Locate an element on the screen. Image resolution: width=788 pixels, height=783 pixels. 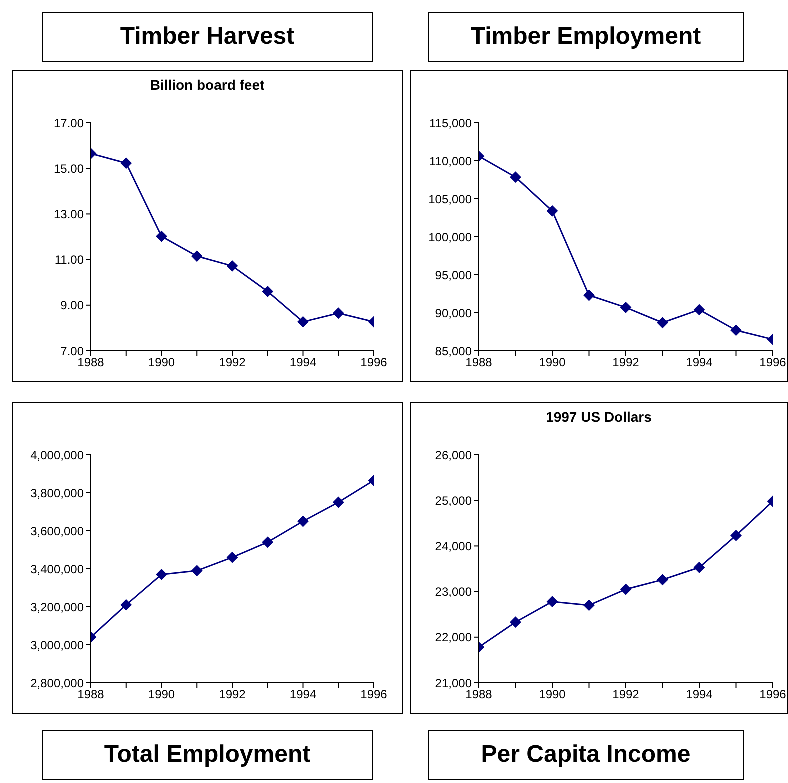
y-tick-label: 110,000 is located at coordinates (451, 161).